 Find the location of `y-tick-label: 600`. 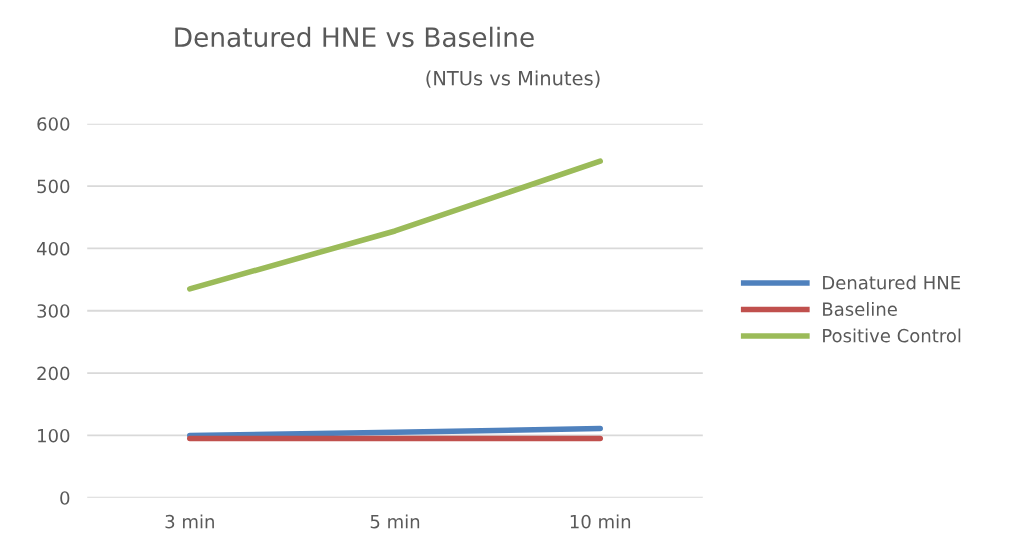

y-tick-label: 600 is located at coordinates (53, 124).